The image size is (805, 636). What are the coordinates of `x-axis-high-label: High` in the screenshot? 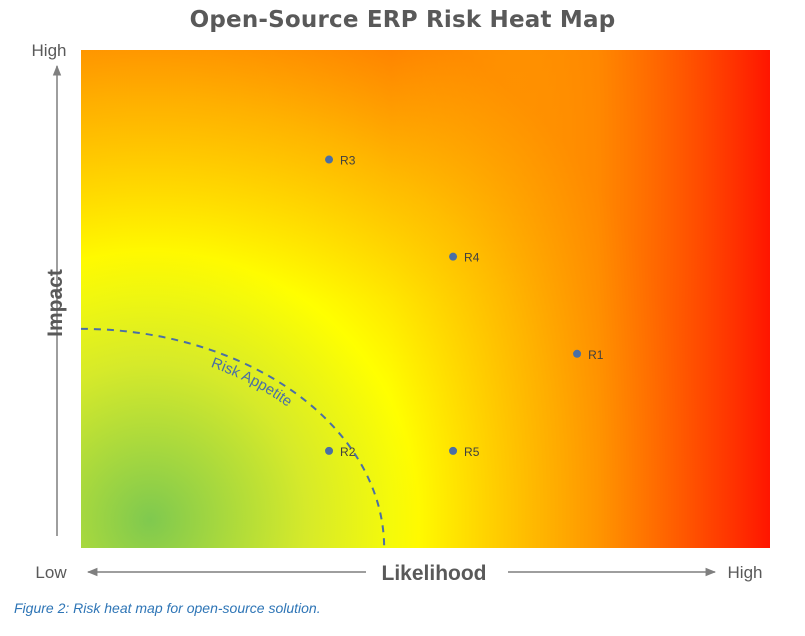 It's located at (745, 572).